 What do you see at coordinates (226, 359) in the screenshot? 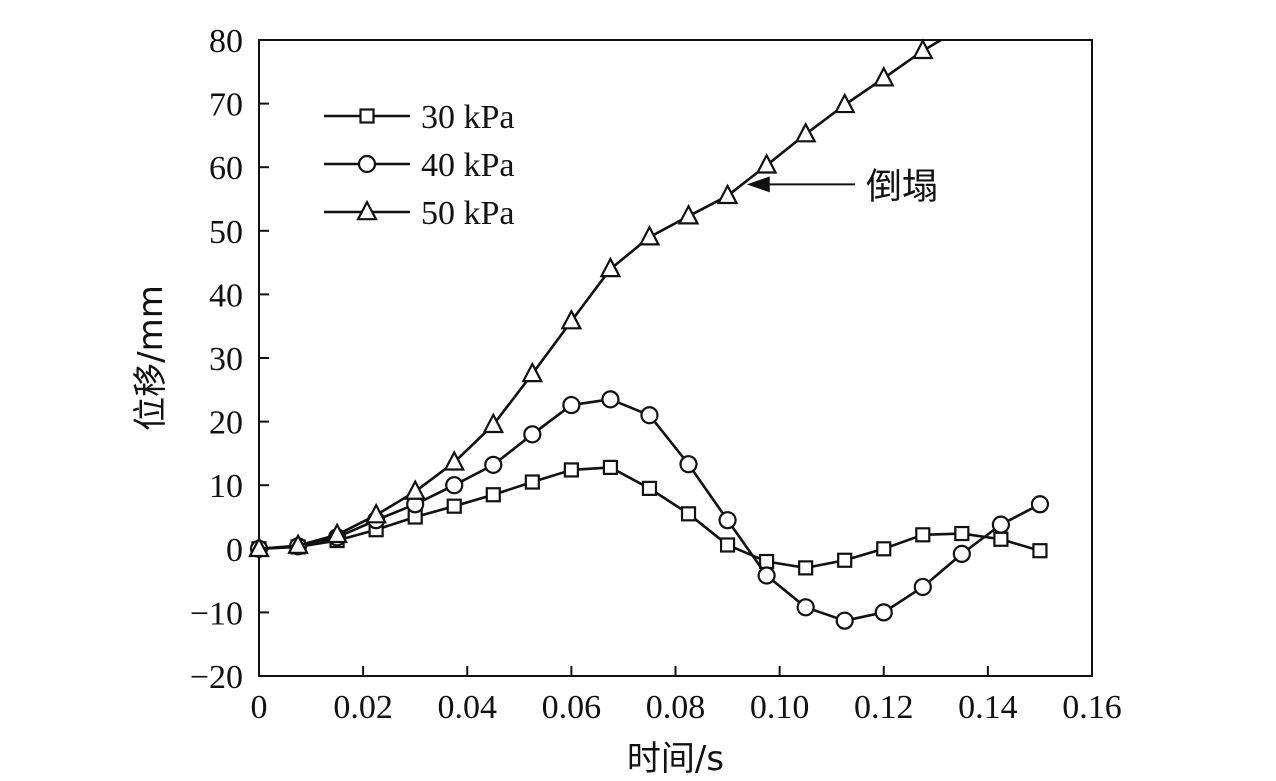
I see `y-tick-label: 30` at bounding box center [226, 359].